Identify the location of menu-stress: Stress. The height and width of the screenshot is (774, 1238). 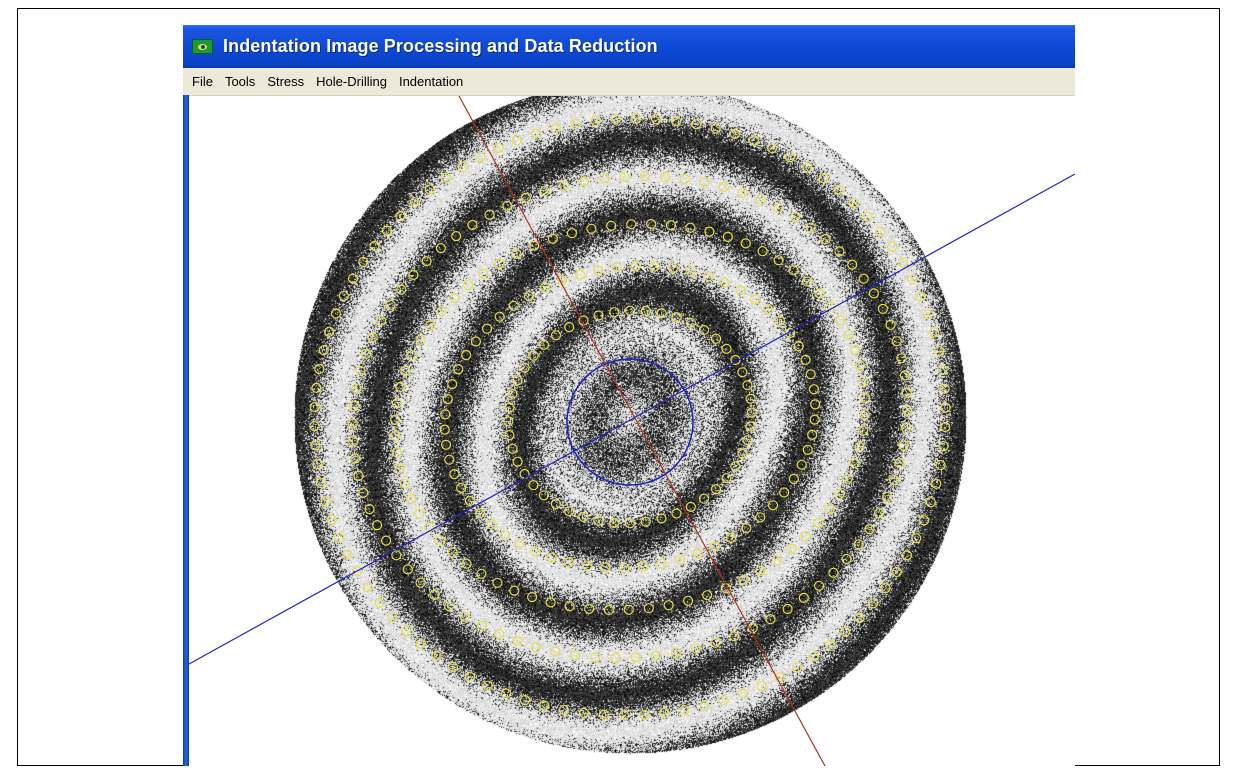
(286, 81).